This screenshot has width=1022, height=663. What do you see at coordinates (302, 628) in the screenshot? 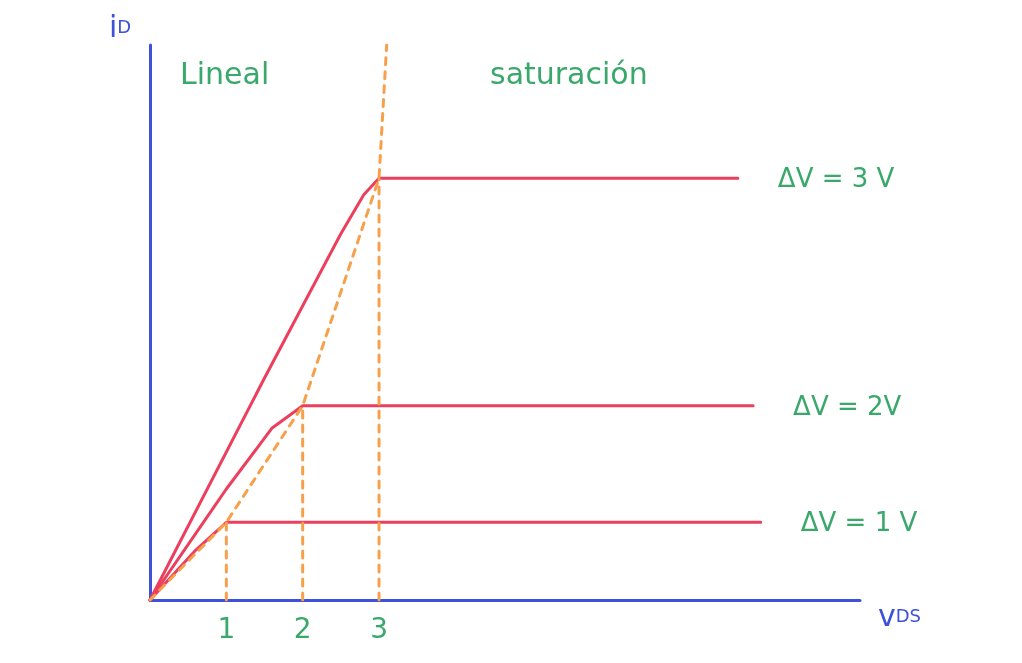
I see `x-tick-label: 2` at bounding box center [302, 628].